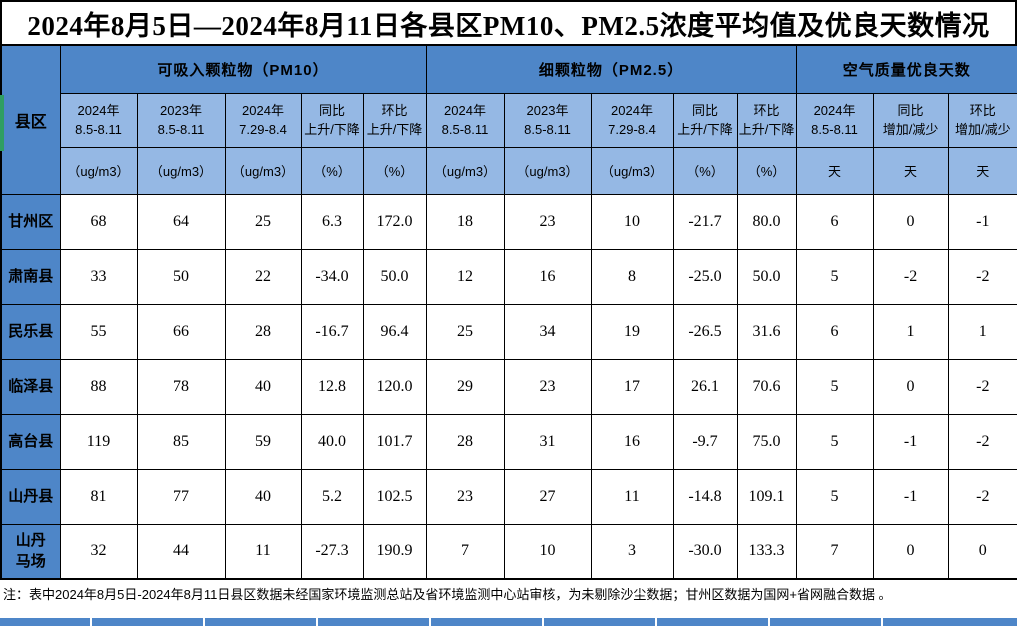 The width and height of the screenshot is (1017, 626). I want to click on data-cell: -14.8, so click(705, 496).